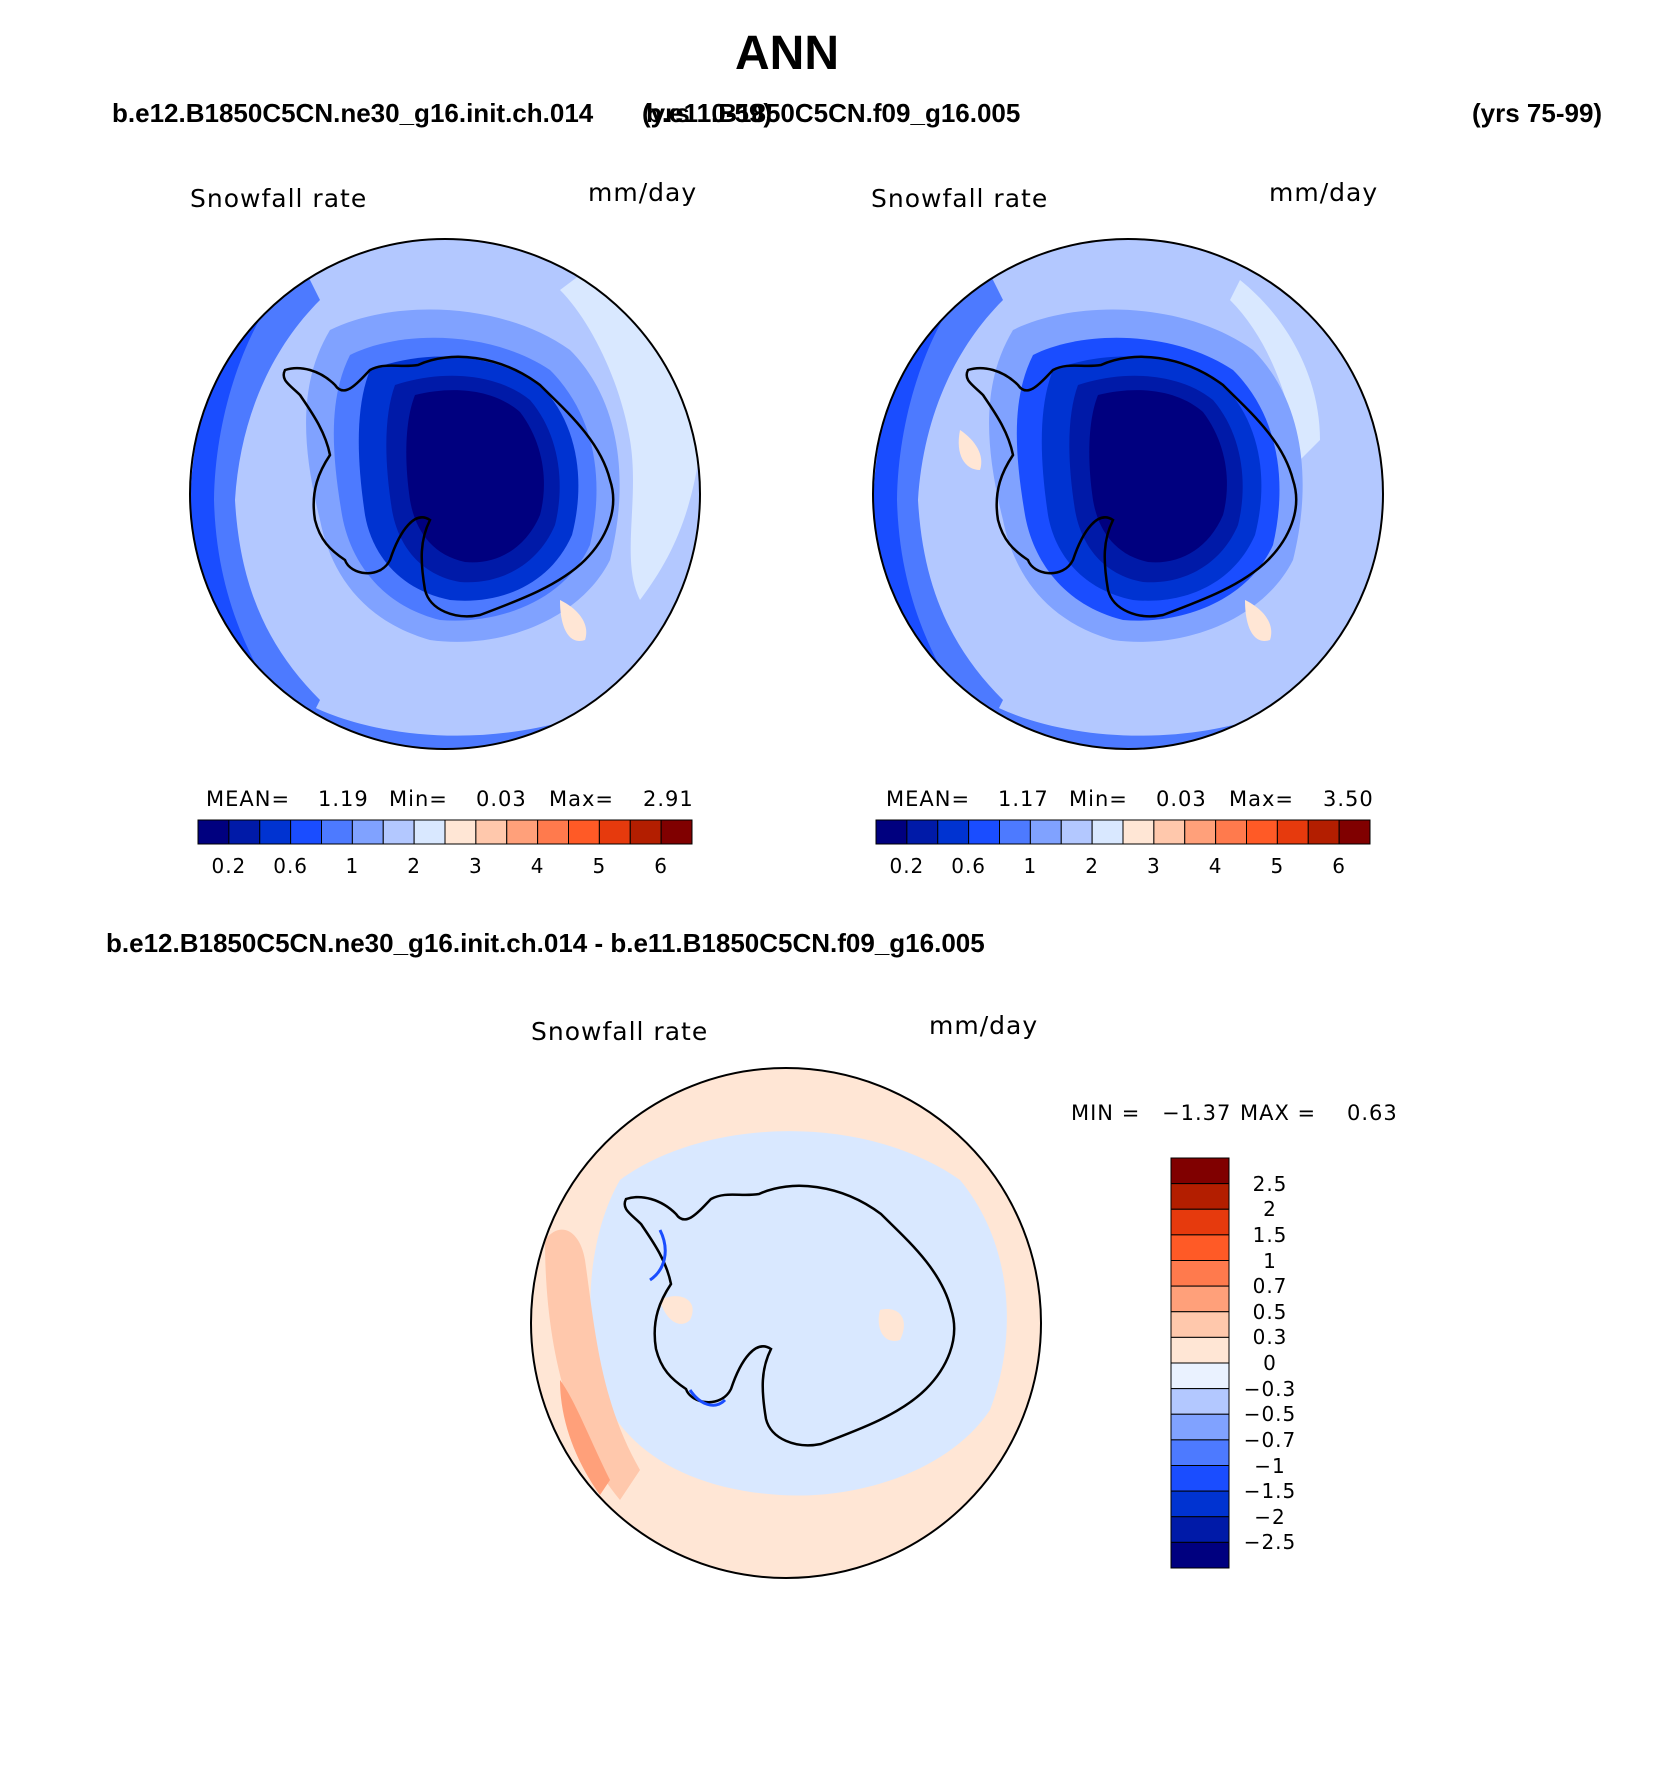 Image resolution: width=1666 pixels, height=1769 pixels. Describe the element at coordinates (786, 1323) in the screenshot. I see `difference-map` at that location.